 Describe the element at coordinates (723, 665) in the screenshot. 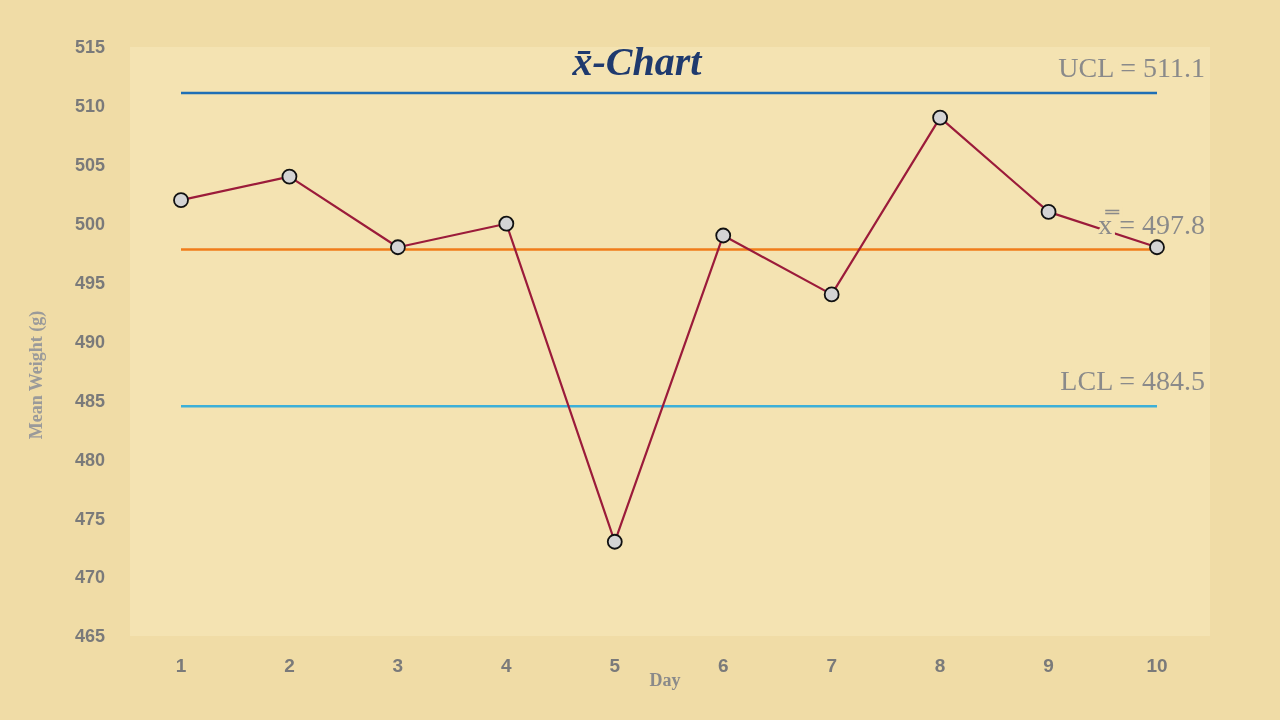

I see `x-tick-label: 6` at that location.